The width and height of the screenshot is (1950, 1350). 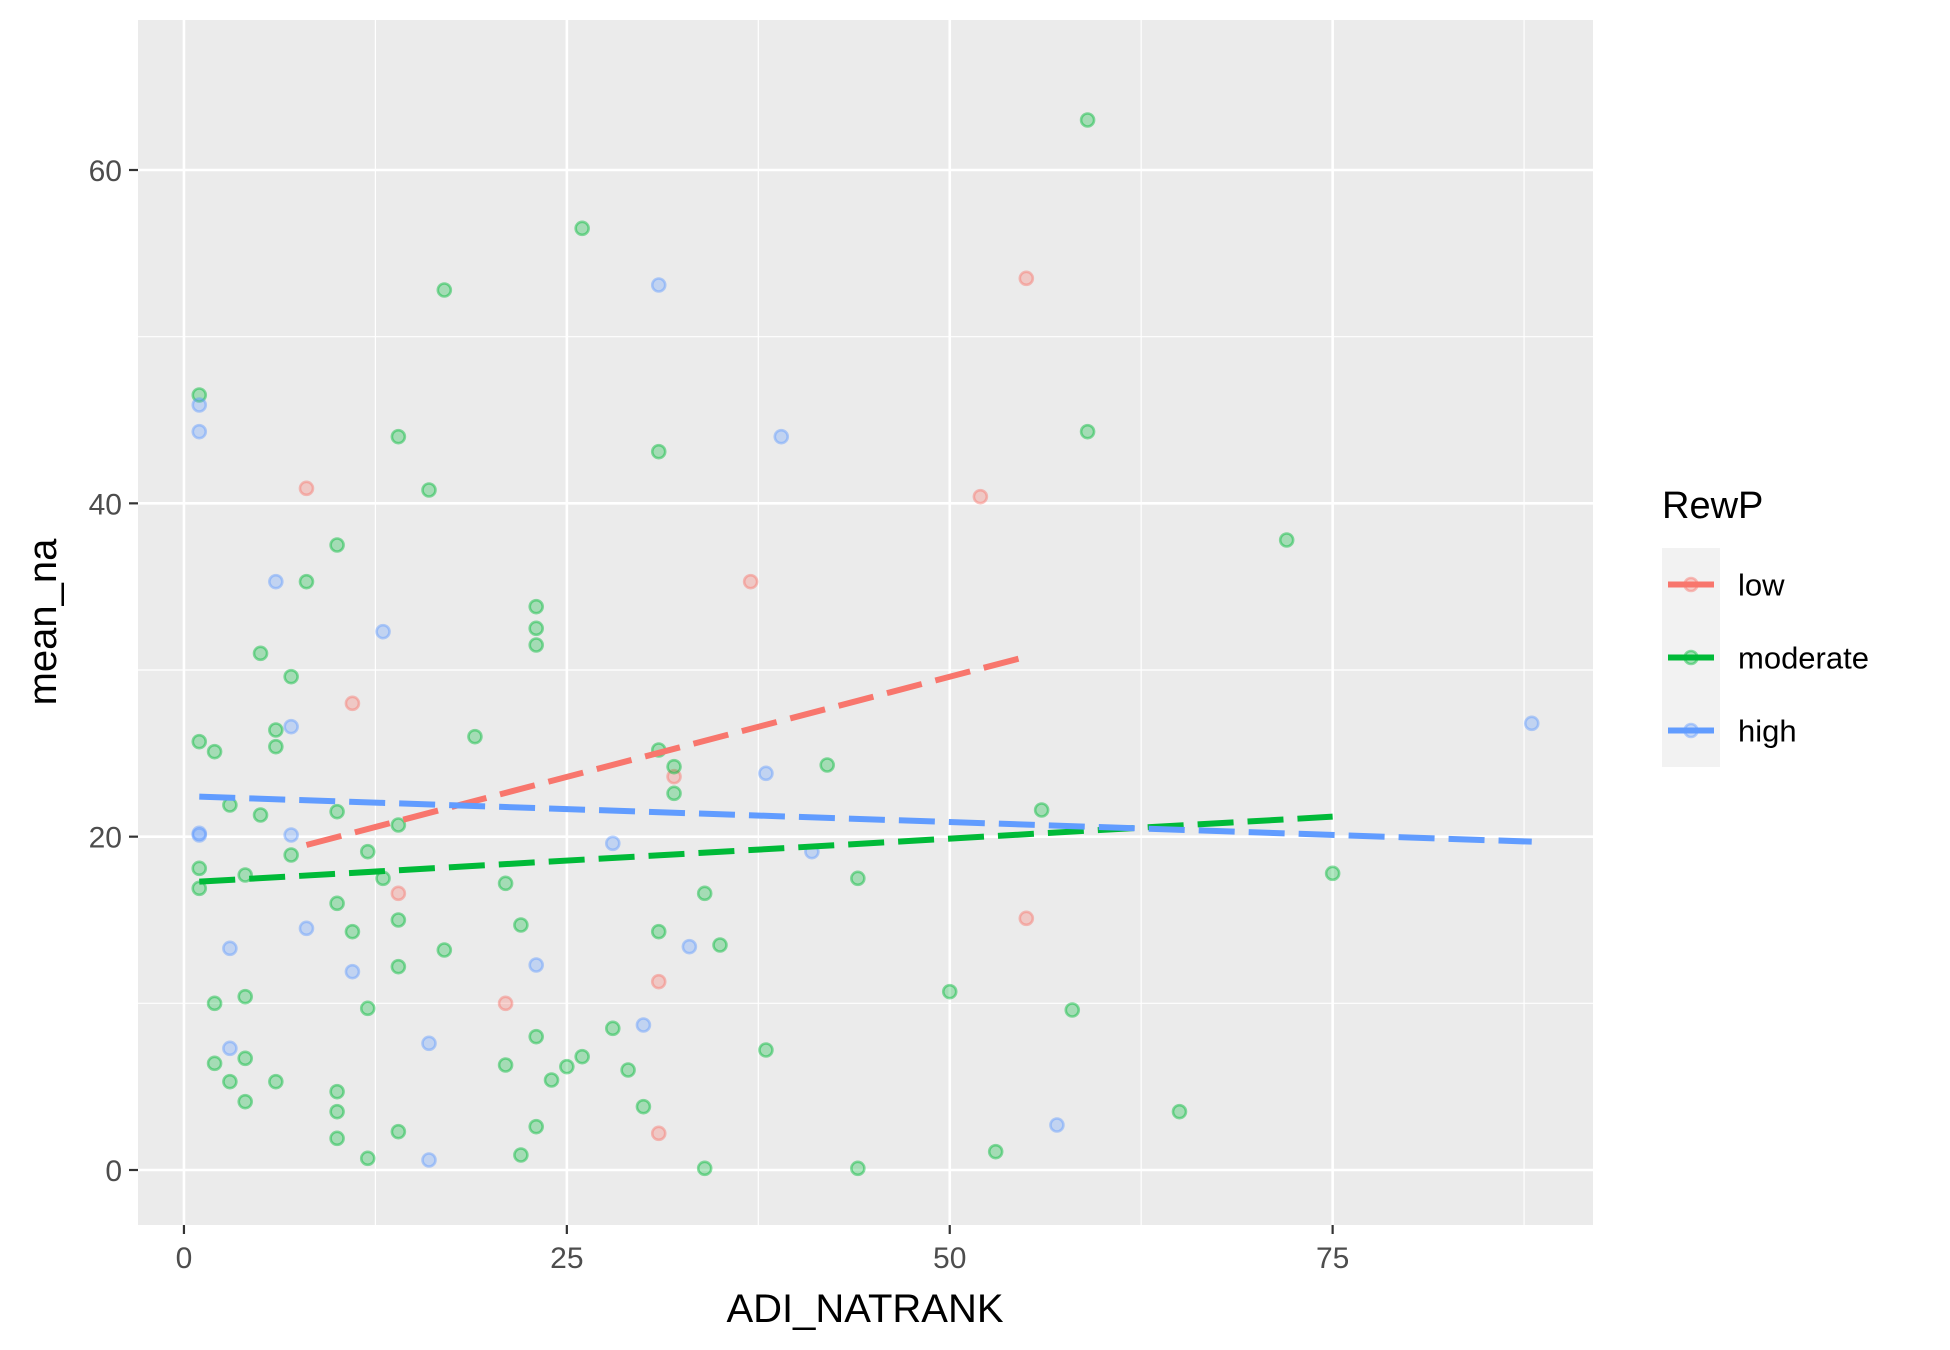 I want to click on trend-line-high, so click(x=865, y=819).